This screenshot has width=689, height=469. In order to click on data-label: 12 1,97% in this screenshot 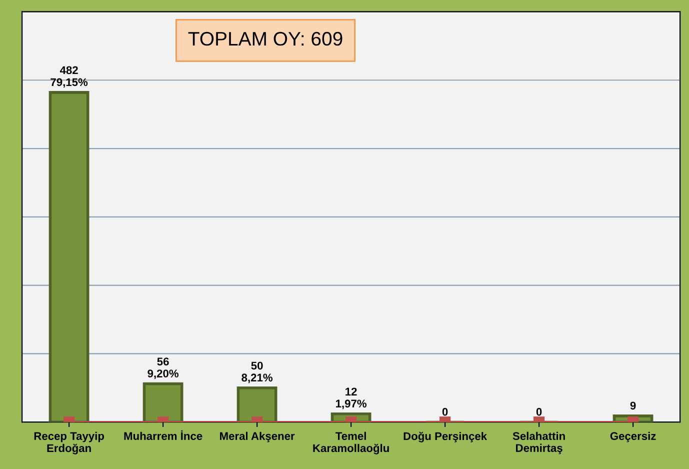, I will do `click(351, 399)`.